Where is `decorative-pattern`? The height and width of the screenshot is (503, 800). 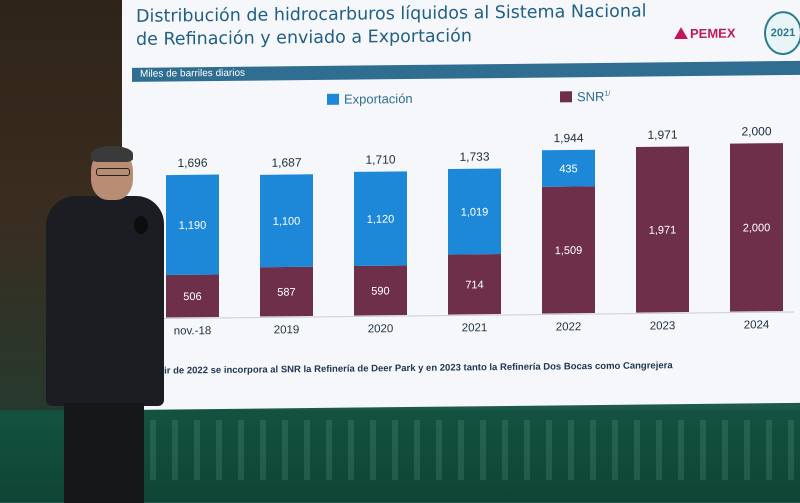 decorative-pattern is located at coordinates (475, 450).